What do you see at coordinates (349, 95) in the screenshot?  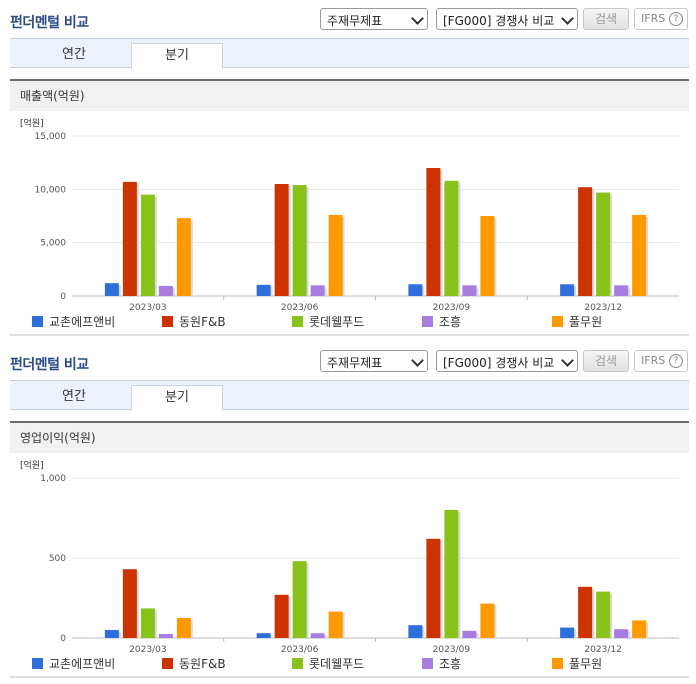 I see `metric-title: 매출액(억원)` at bounding box center [349, 95].